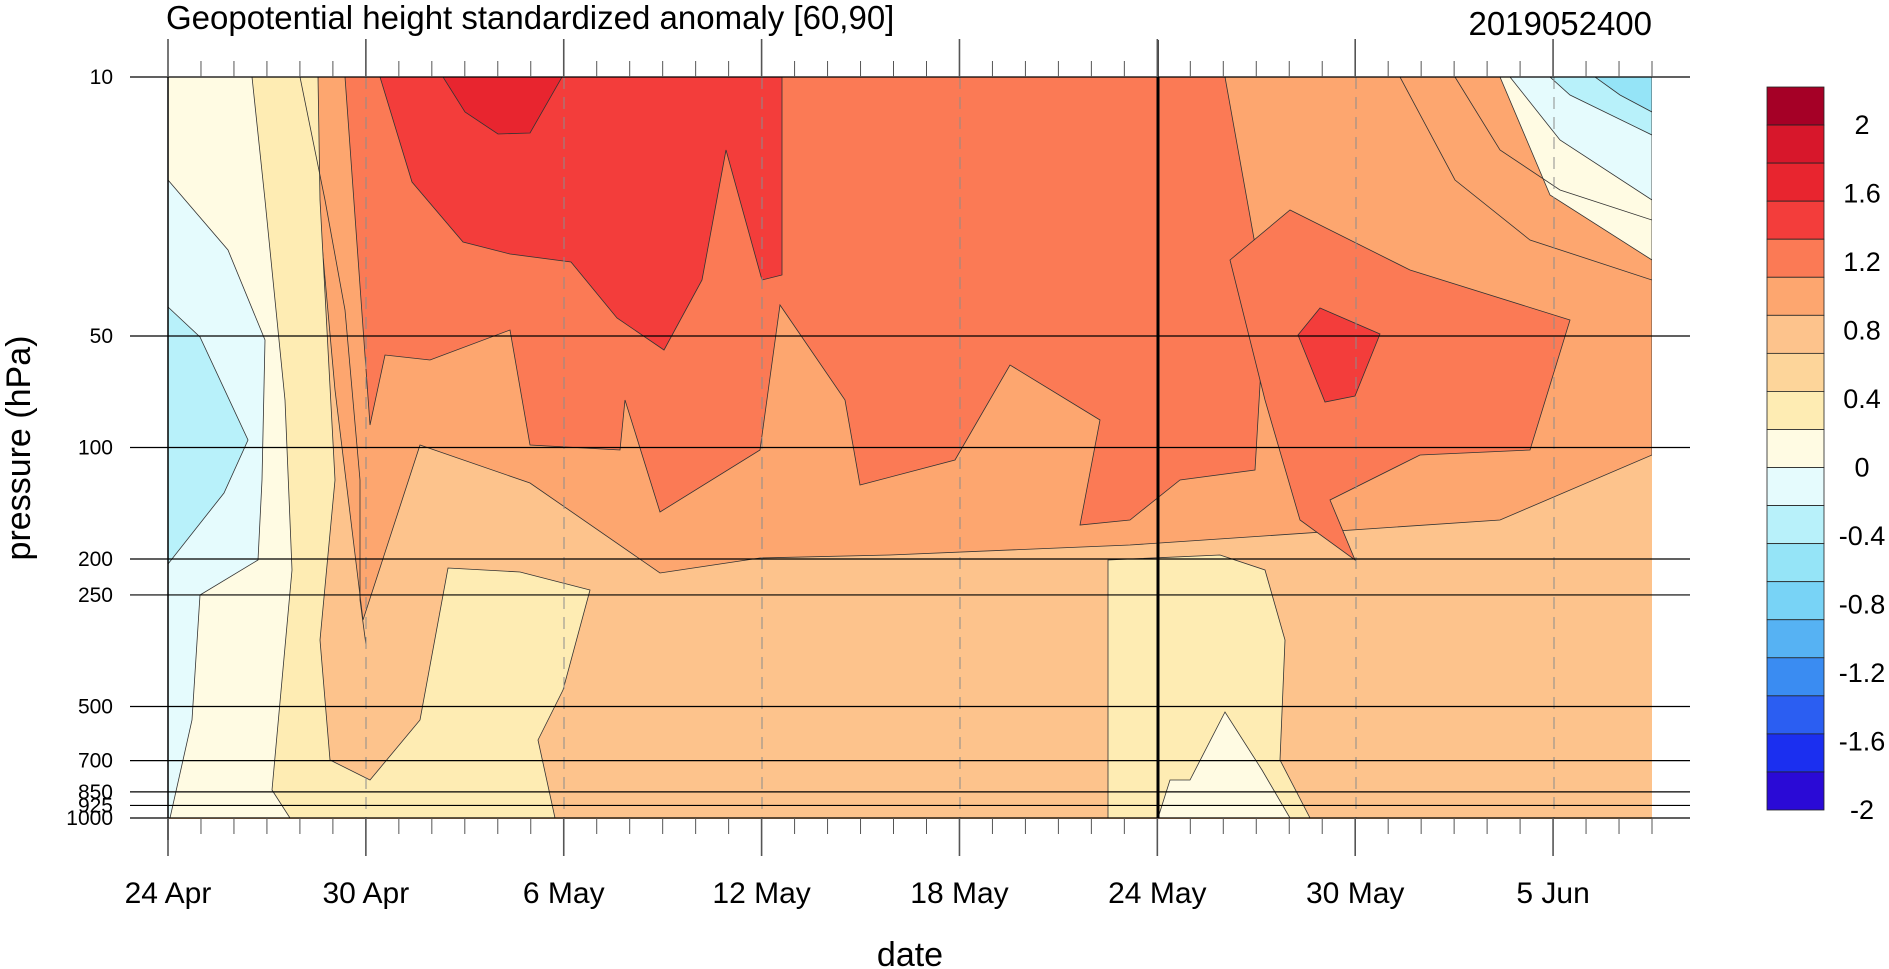 The image size is (1889, 969). I want to click on x-tick-label: 30 May, so click(1355, 893).